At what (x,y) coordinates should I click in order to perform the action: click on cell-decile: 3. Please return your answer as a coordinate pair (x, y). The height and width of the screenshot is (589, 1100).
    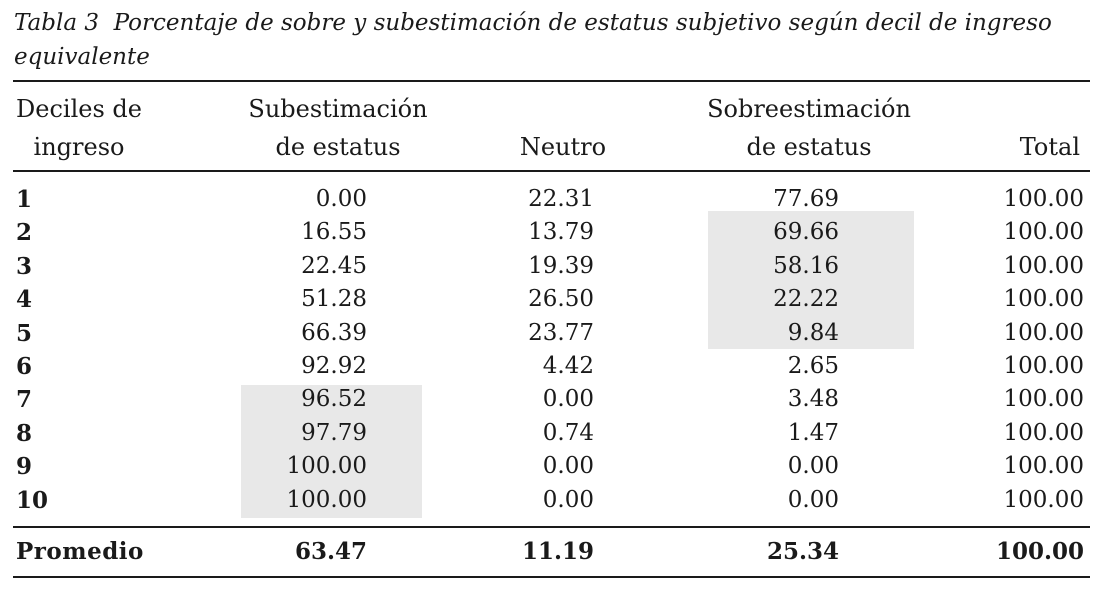
    Looking at the image, I should click on (24, 266).